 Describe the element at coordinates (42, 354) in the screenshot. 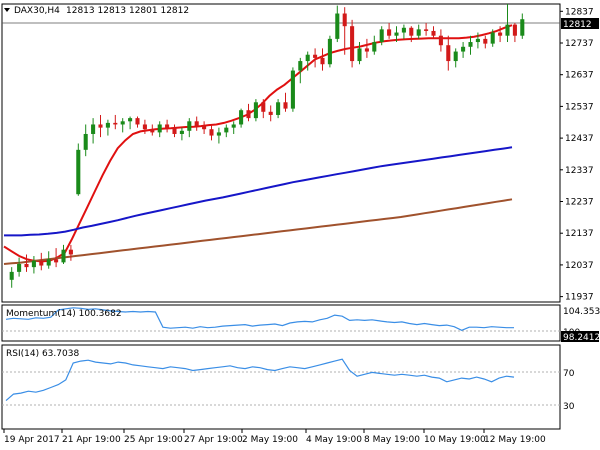

I see `rsi-label: RSI(14) 63.7038` at that location.